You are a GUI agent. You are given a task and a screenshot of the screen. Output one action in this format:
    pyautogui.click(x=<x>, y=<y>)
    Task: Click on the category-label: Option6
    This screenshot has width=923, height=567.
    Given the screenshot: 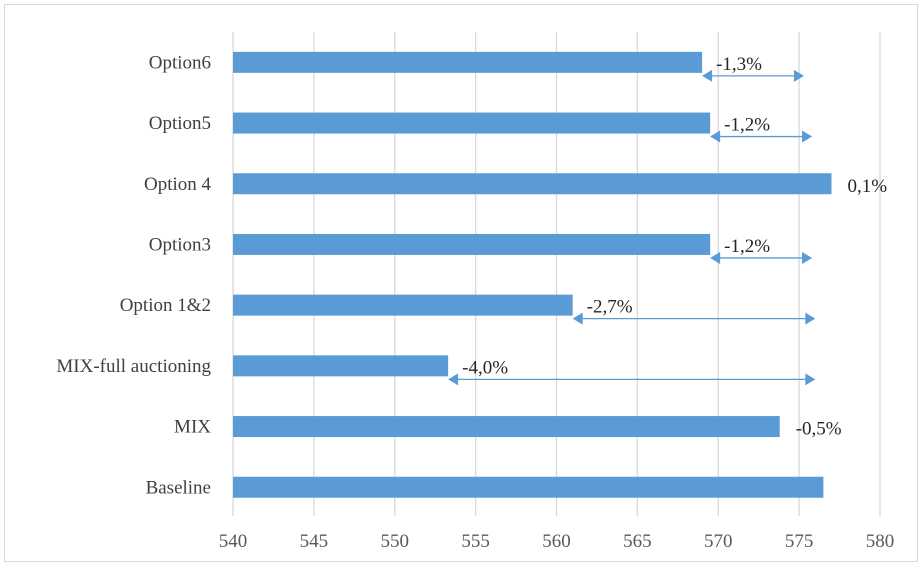 What is the action you would take?
    pyautogui.click(x=180, y=62)
    